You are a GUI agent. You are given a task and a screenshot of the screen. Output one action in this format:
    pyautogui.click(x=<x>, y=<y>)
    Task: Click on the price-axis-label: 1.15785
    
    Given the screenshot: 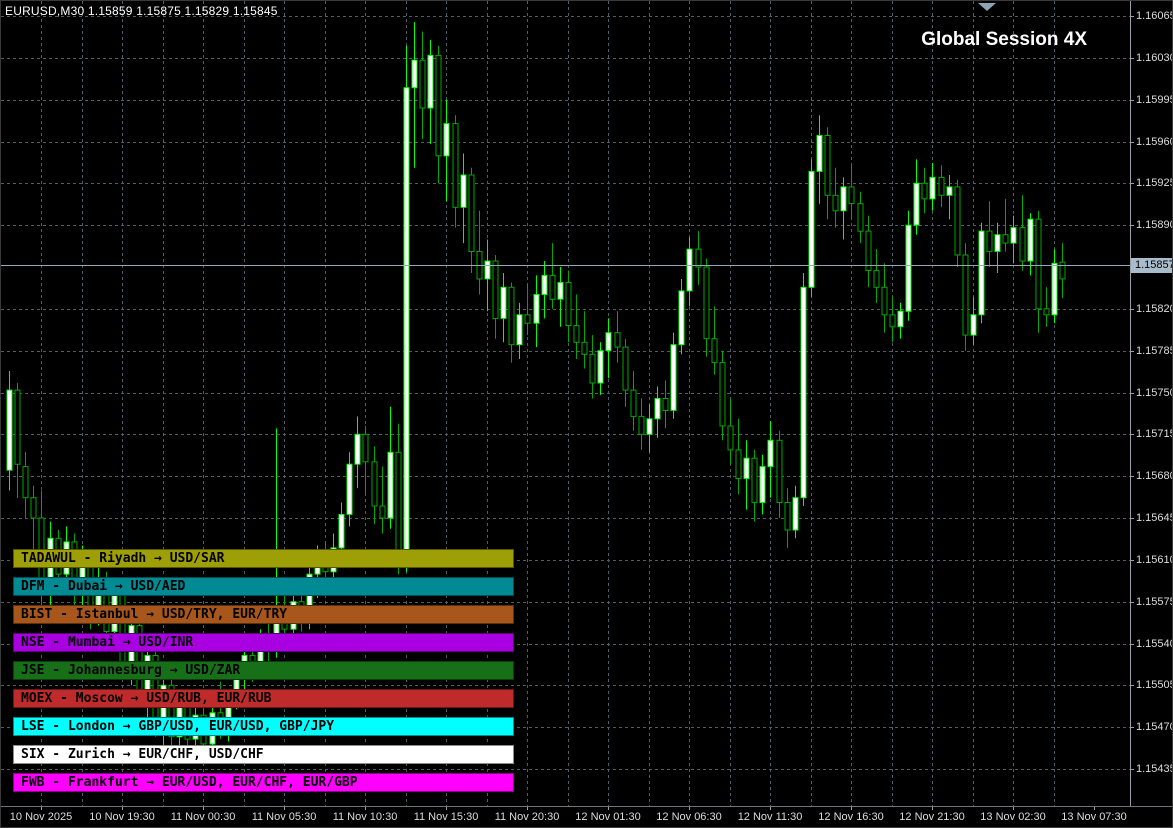 What is the action you would take?
    pyautogui.click(x=1154, y=351)
    